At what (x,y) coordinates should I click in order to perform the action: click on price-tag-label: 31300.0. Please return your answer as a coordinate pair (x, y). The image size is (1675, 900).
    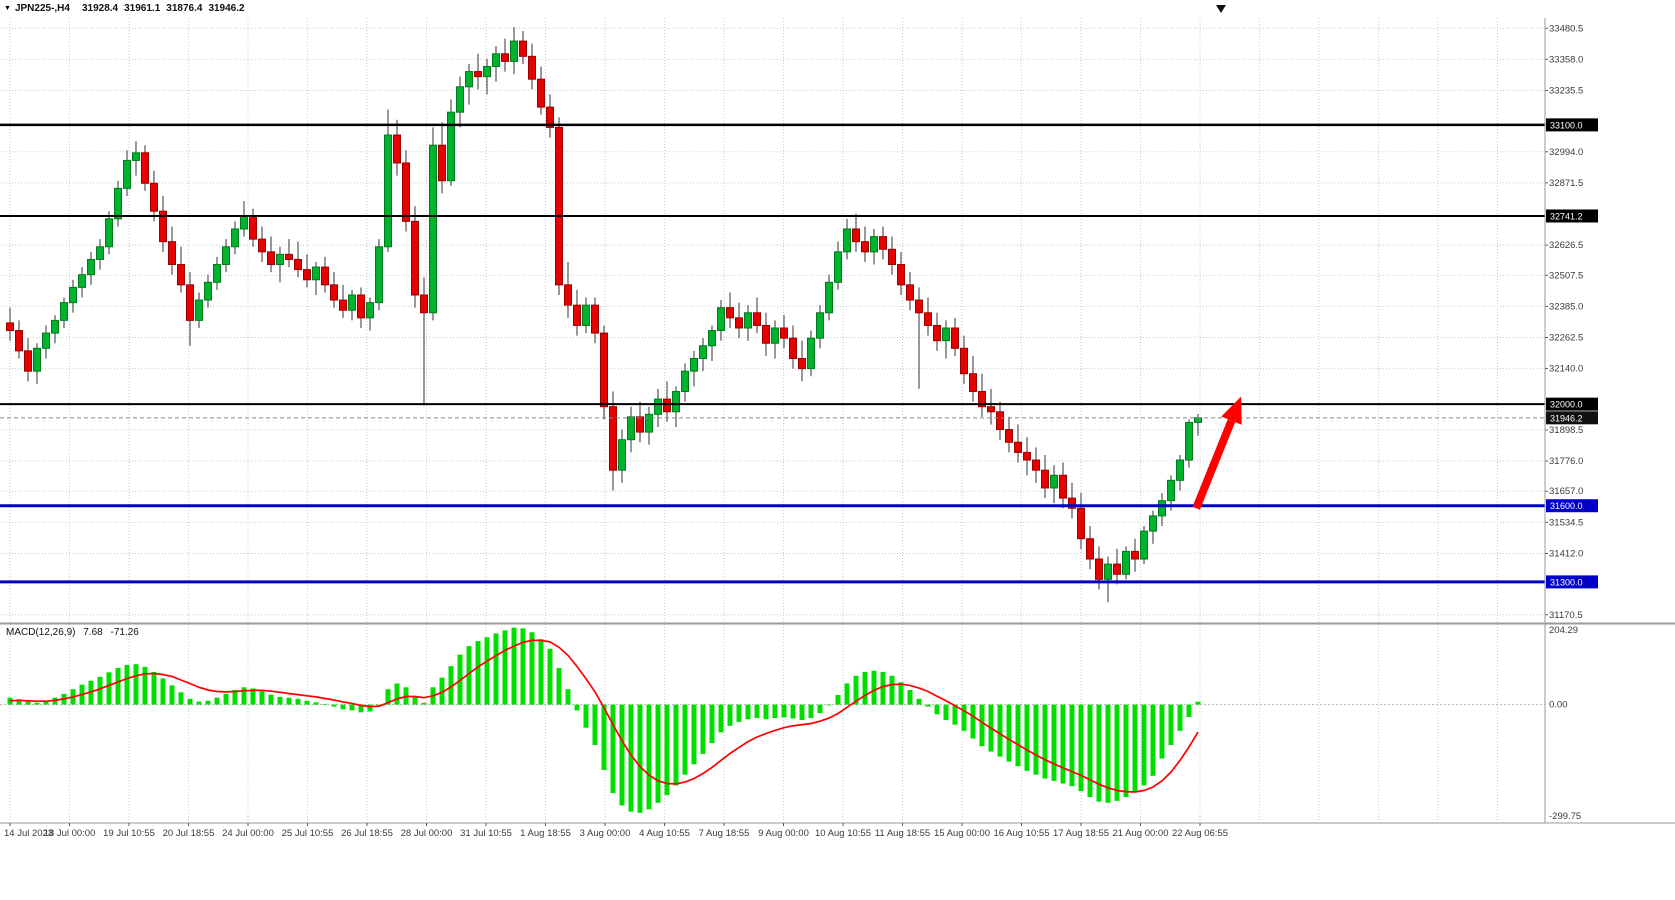
    Looking at the image, I should click on (1566, 582).